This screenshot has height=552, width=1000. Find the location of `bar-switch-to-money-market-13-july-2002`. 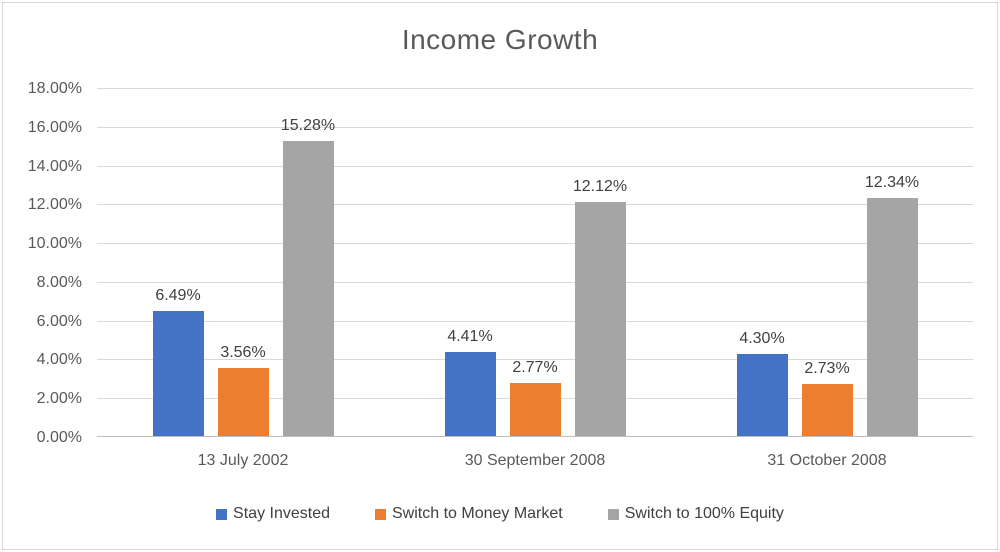

bar-switch-to-money-market-13-july-2002 is located at coordinates (243, 402).